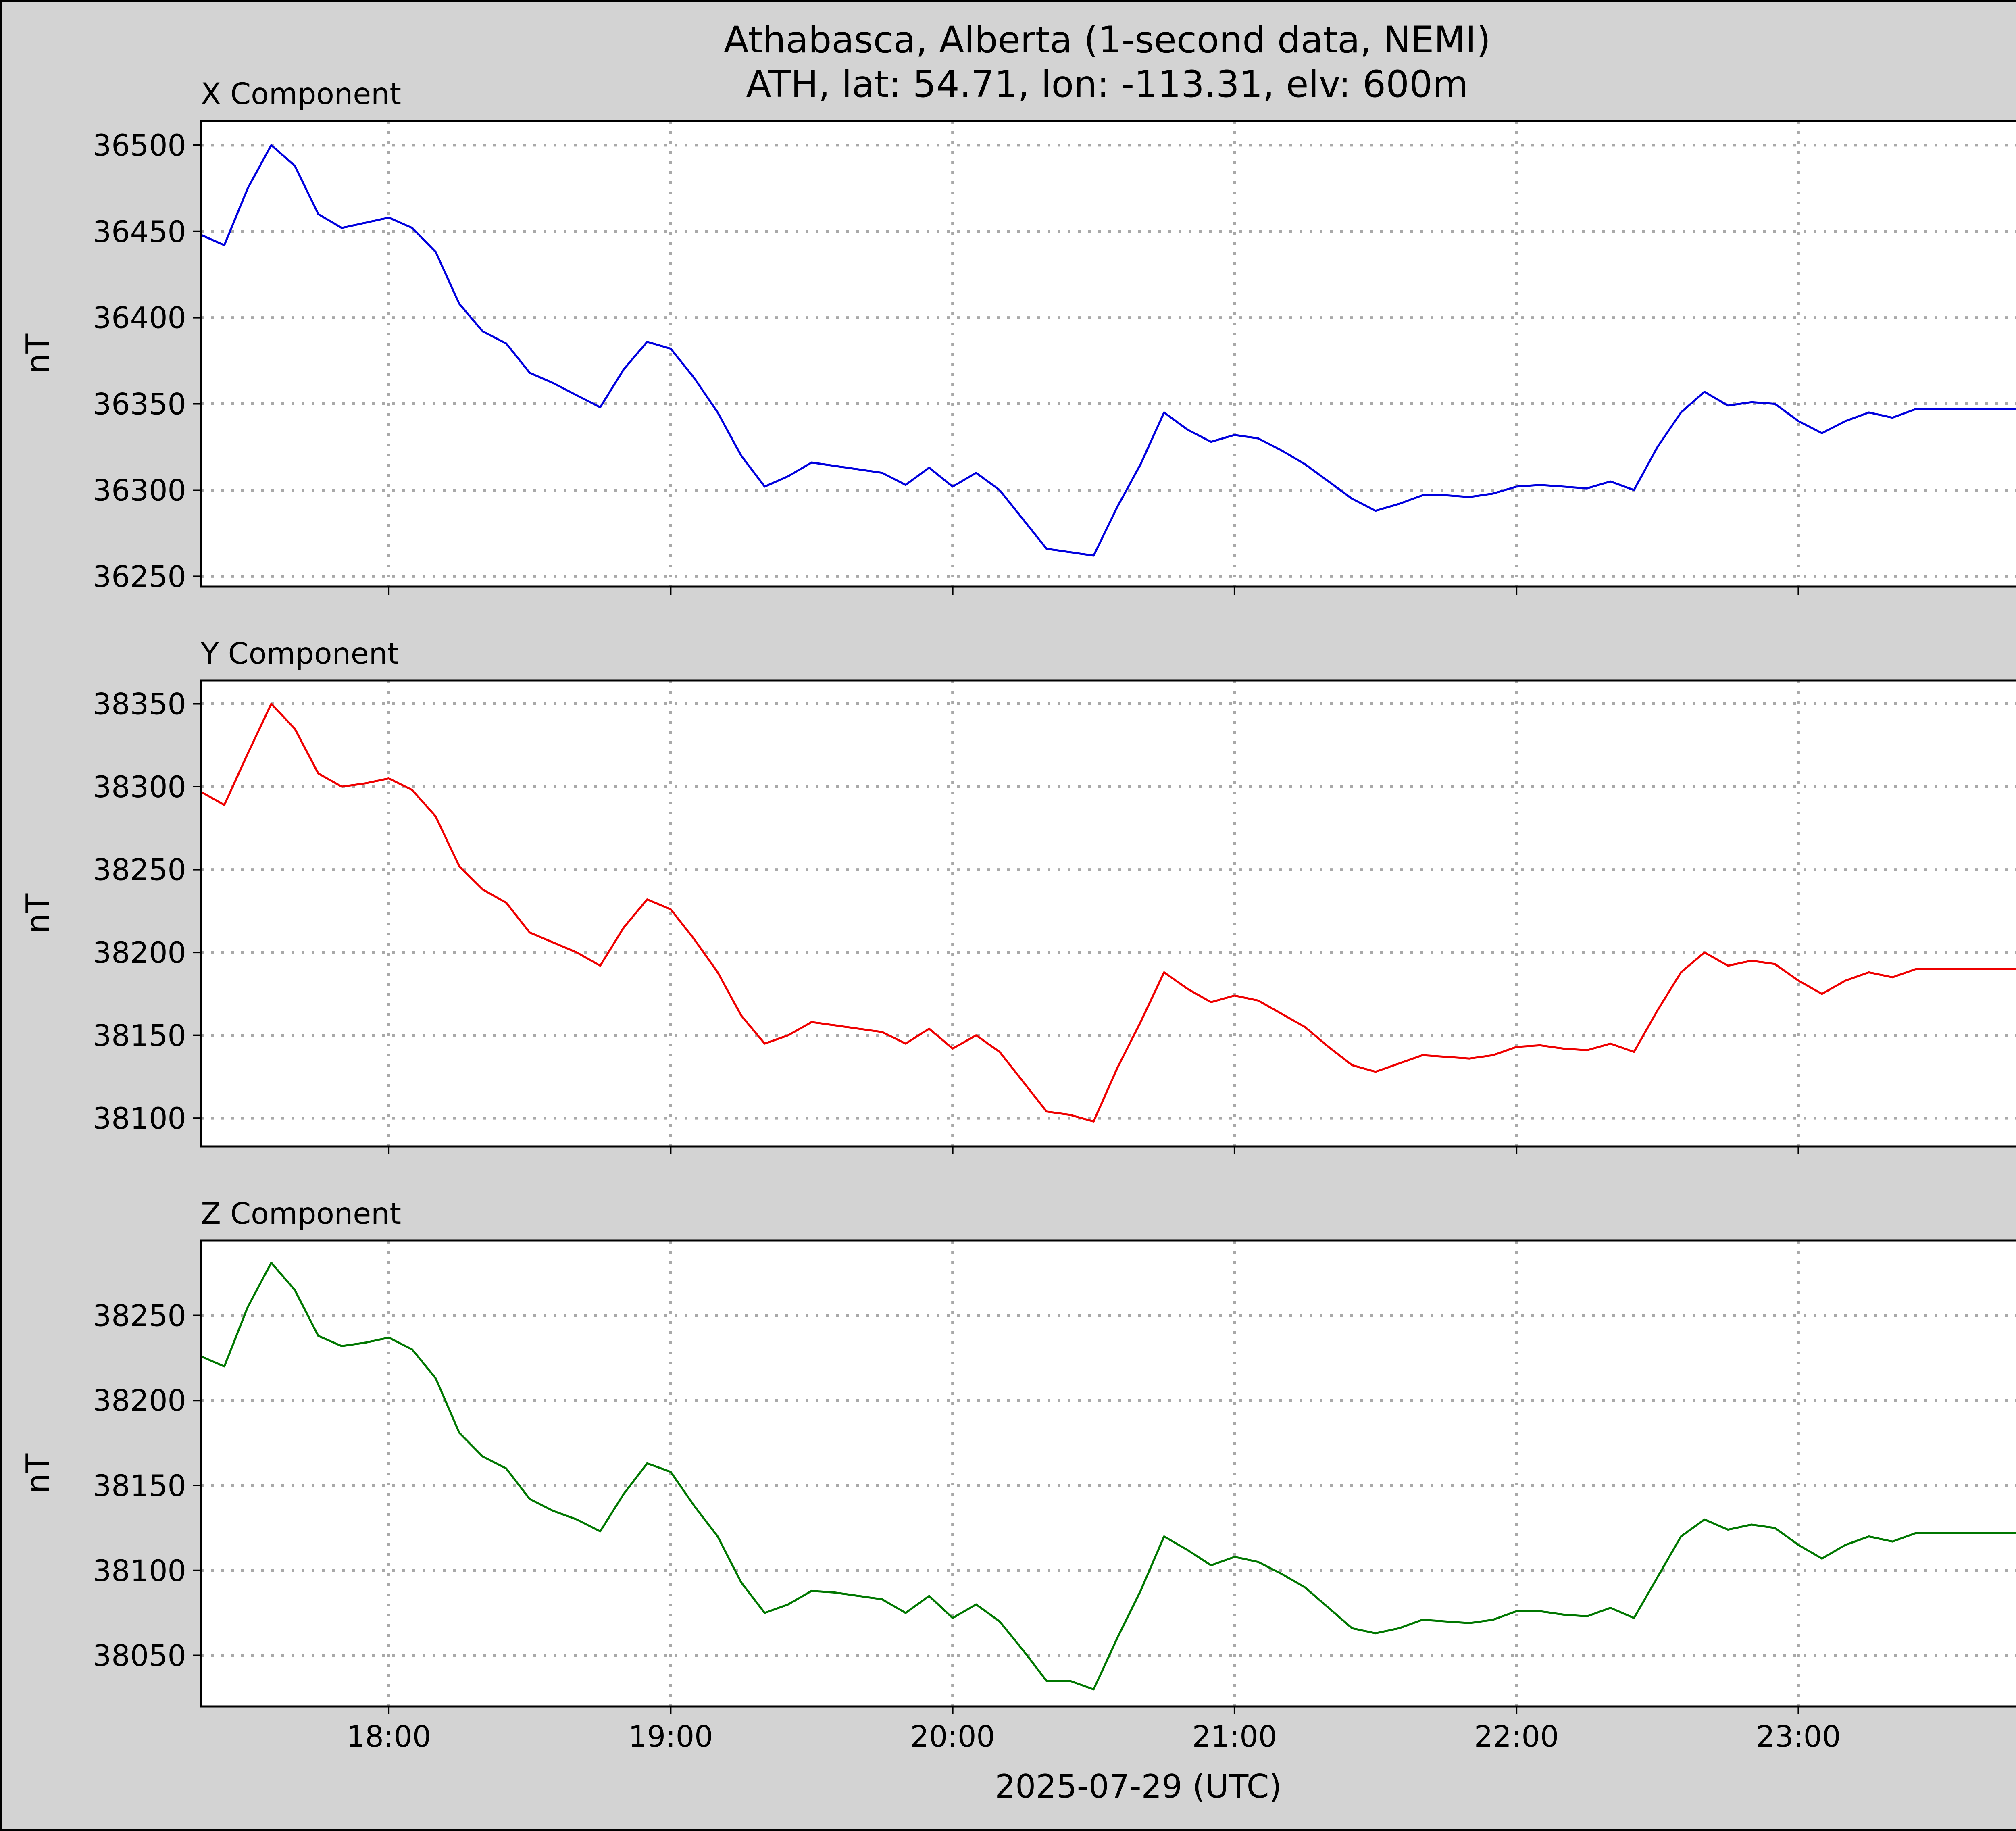  Describe the element at coordinates (139, 1656) in the screenshot. I see `y-tick-label: 38050` at that location.